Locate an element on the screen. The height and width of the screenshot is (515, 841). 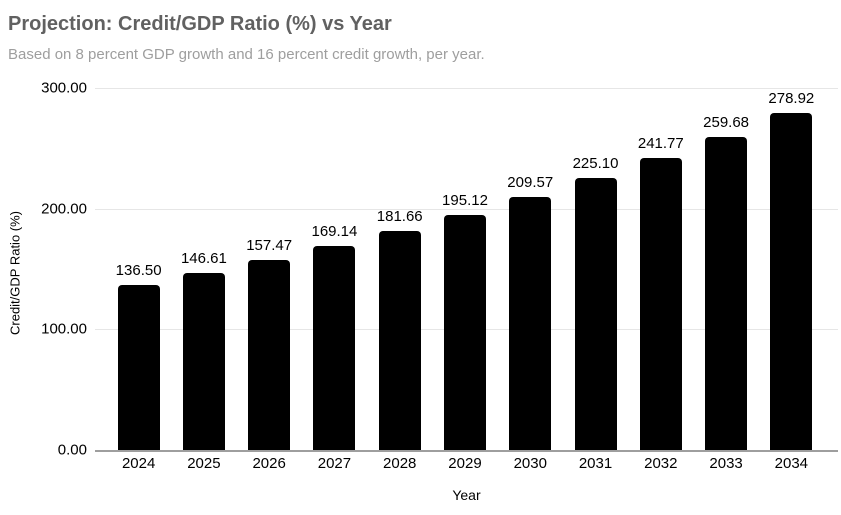
bar-2028: 181.66 is located at coordinates (400, 329).